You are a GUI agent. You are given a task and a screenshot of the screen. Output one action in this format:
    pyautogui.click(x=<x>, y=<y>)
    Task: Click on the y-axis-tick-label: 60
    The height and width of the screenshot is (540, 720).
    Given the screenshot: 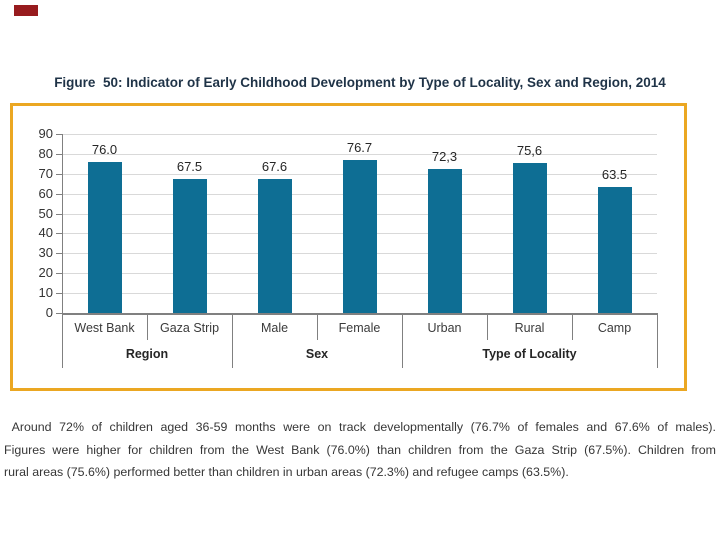 What is the action you would take?
    pyautogui.click(x=45, y=193)
    